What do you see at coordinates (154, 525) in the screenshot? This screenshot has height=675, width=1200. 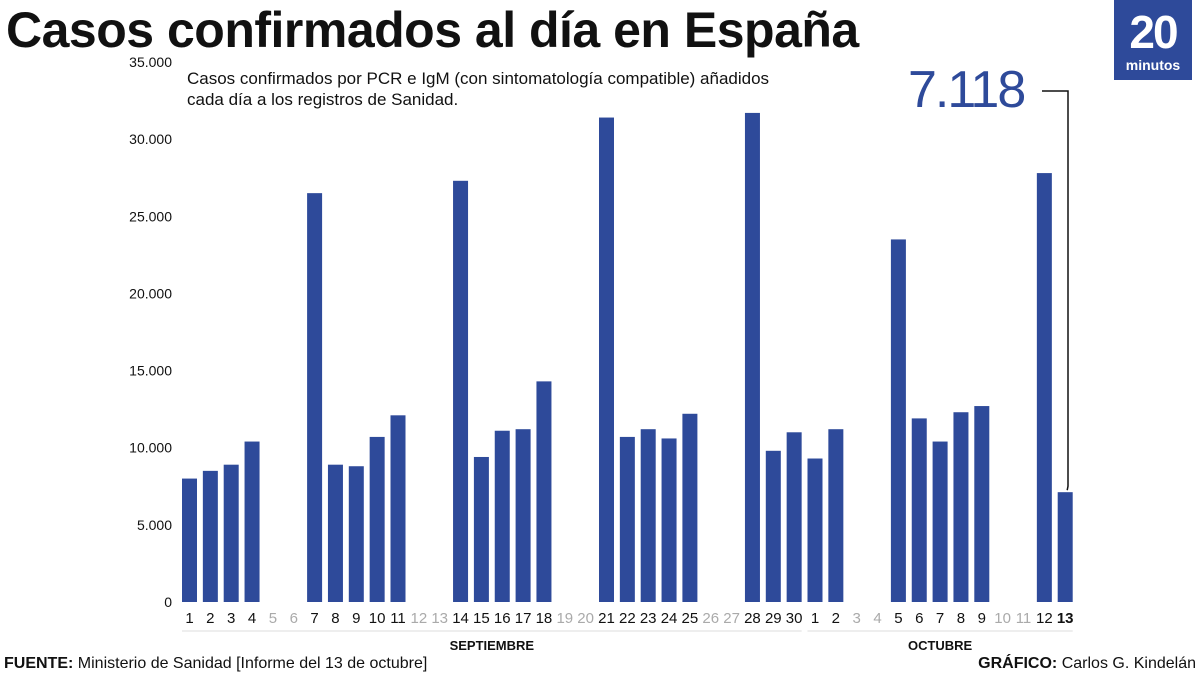 I see `y-tick-label: 5.000` at bounding box center [154, 525].